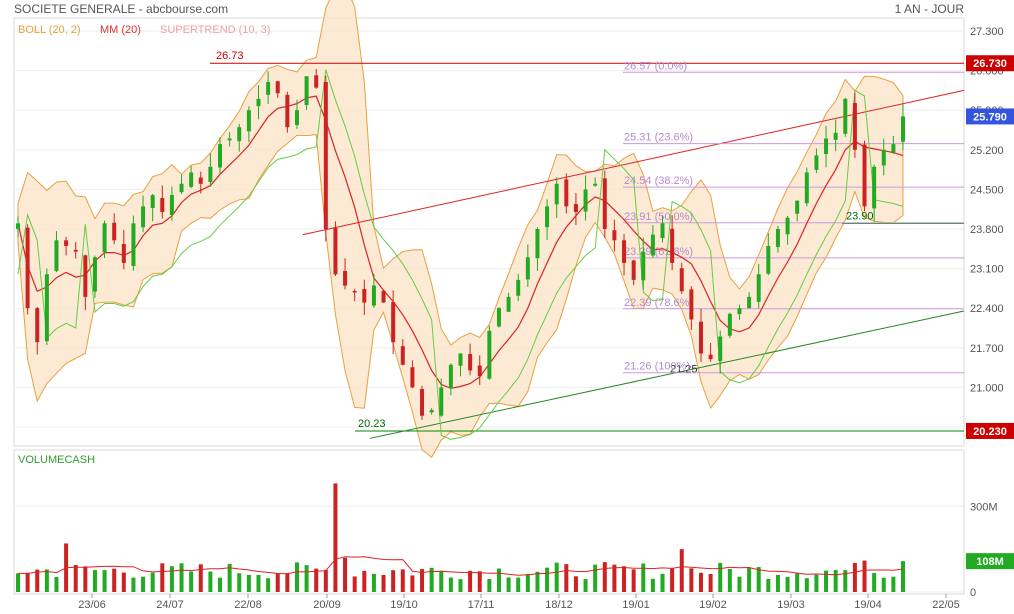 The height and width of the screenshot is (614, 1014). I want to click on price-tick-label: 24.500, so click(987, 190).